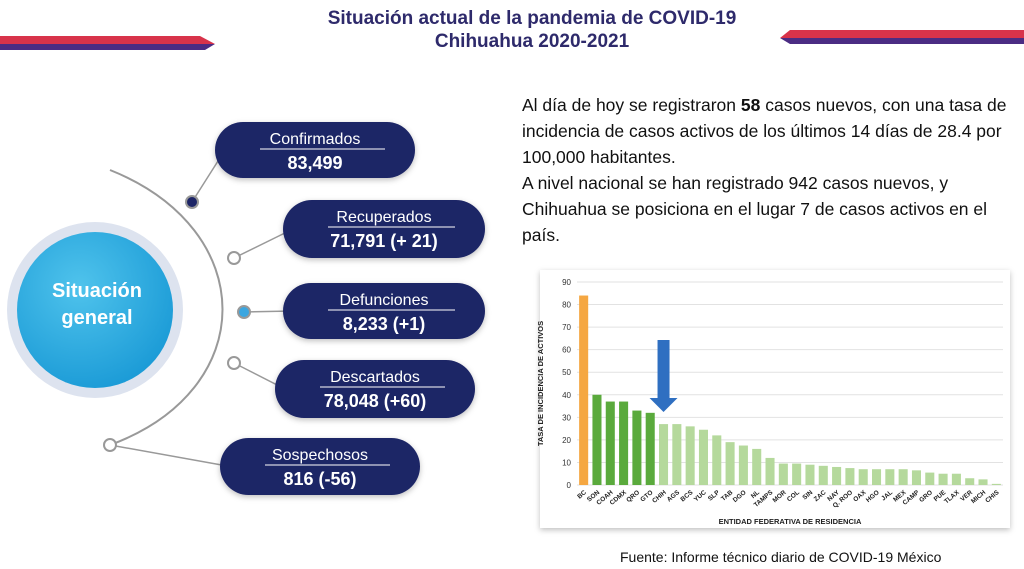  I want to click on stat-label: Descartados, so click(375, 377).